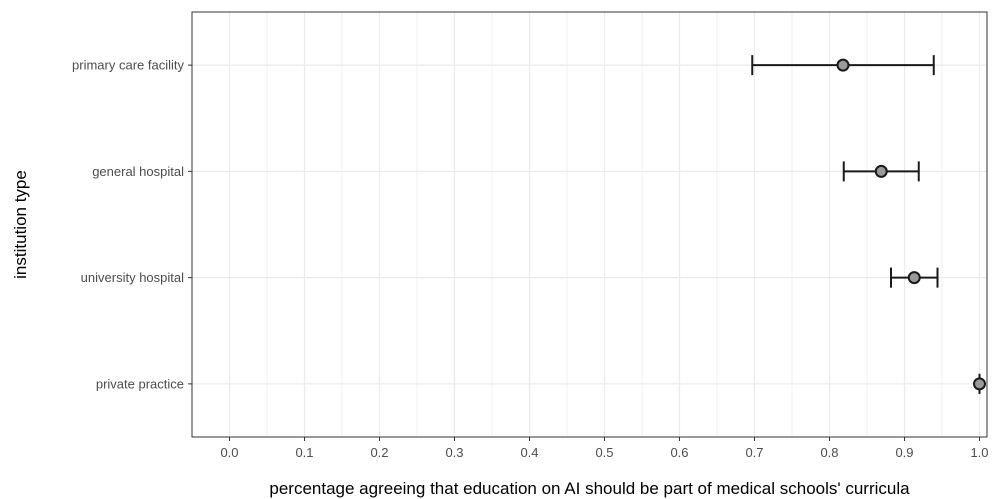 This screenshot has width=1001, height=499. I want to click on y-tick-label: private practice, so click(140, 383).